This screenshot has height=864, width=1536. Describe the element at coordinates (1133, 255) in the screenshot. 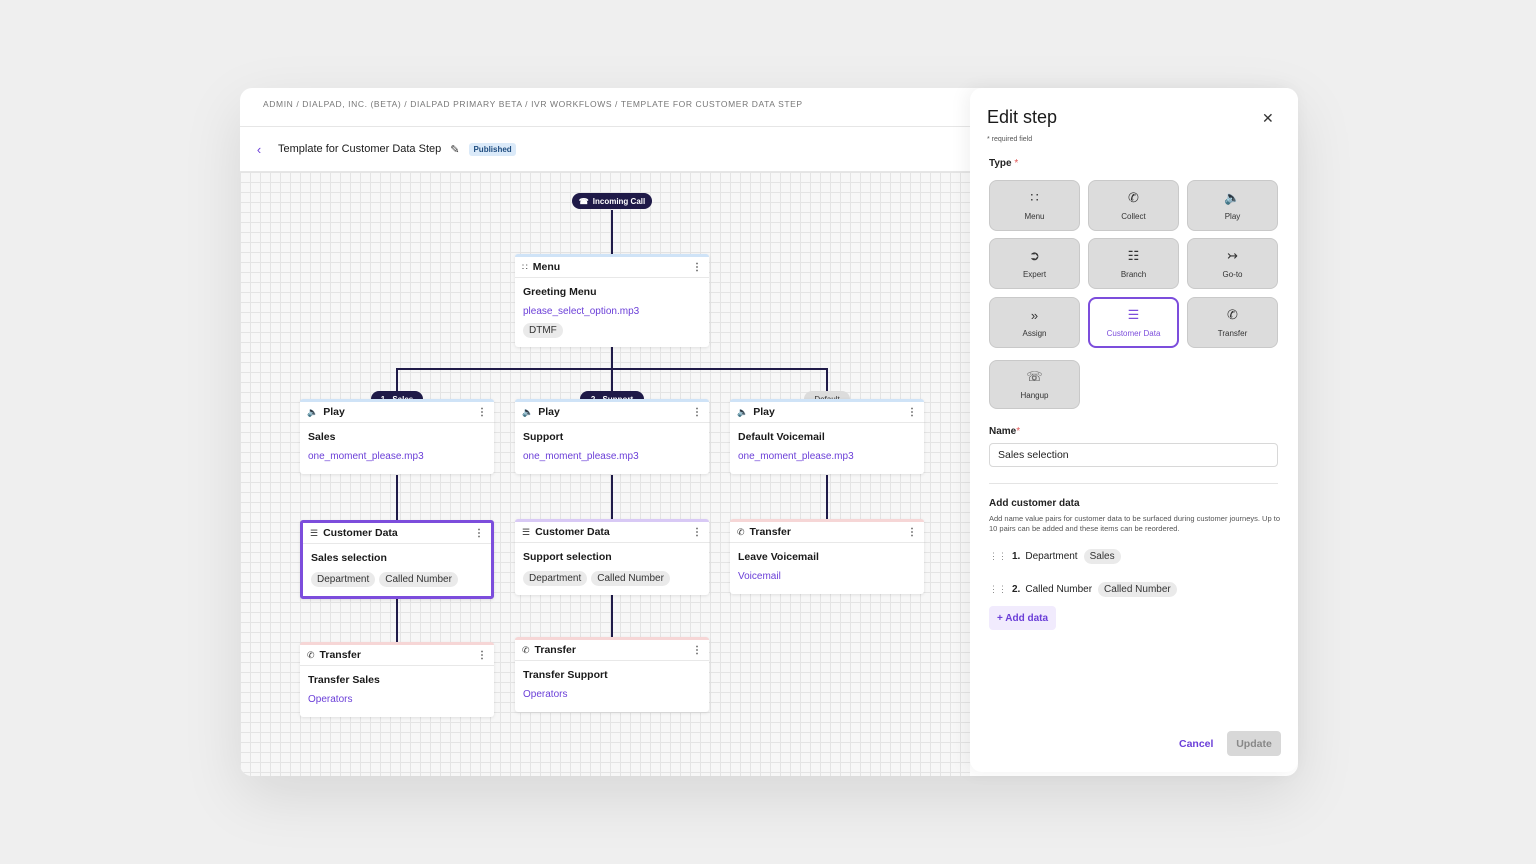

I see `branch-icon: ☷` at that location.